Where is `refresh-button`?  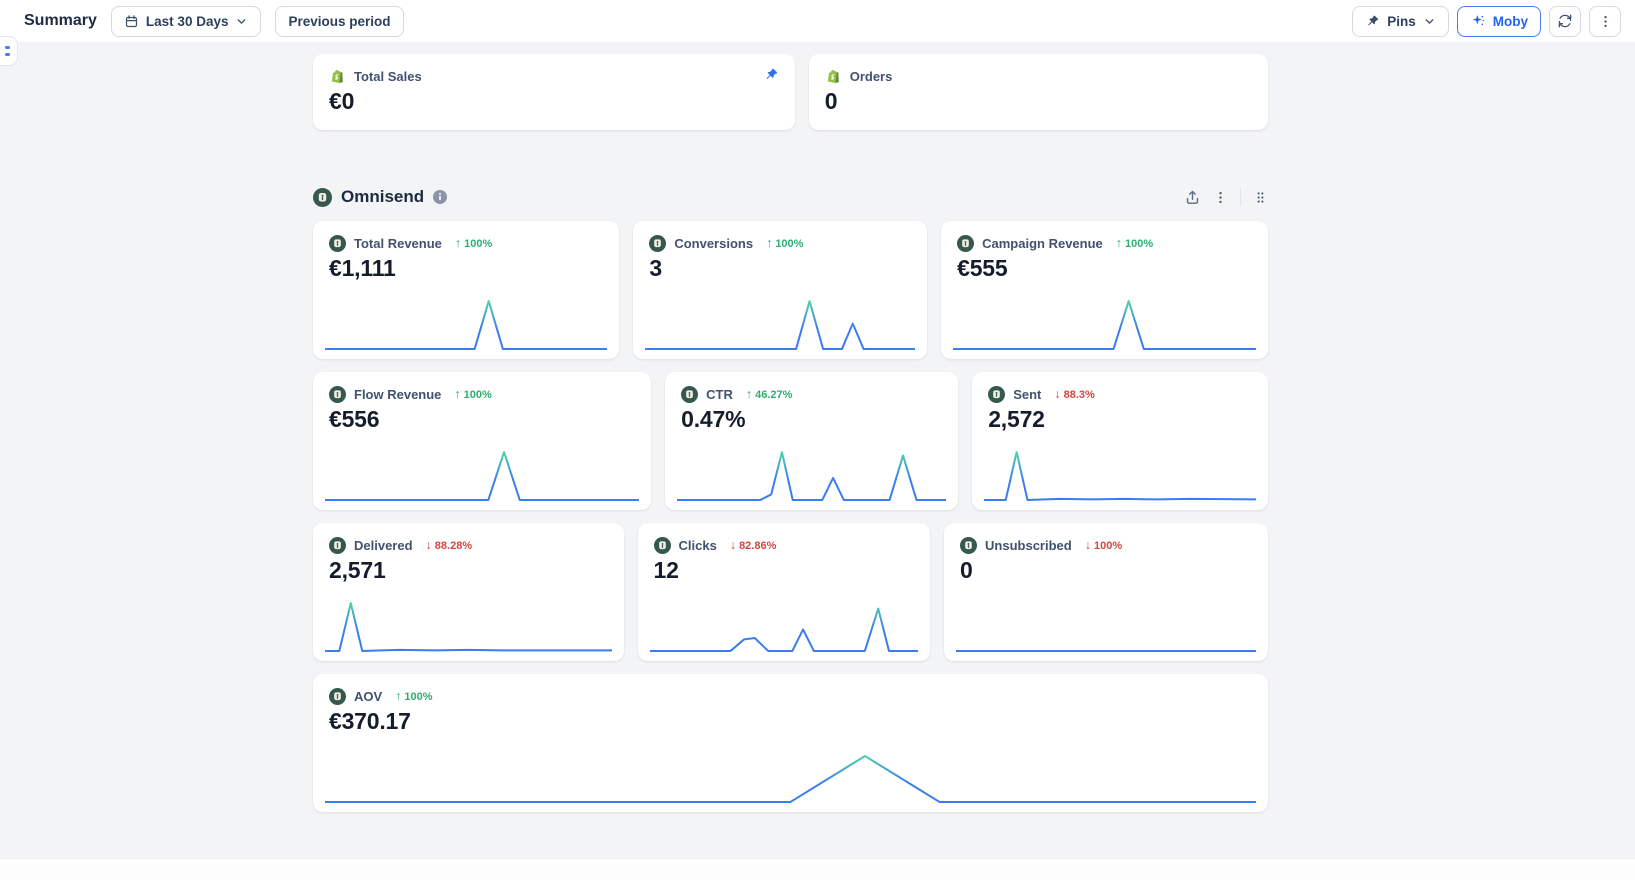
refresh-button is located at coordinates (1565, 21).